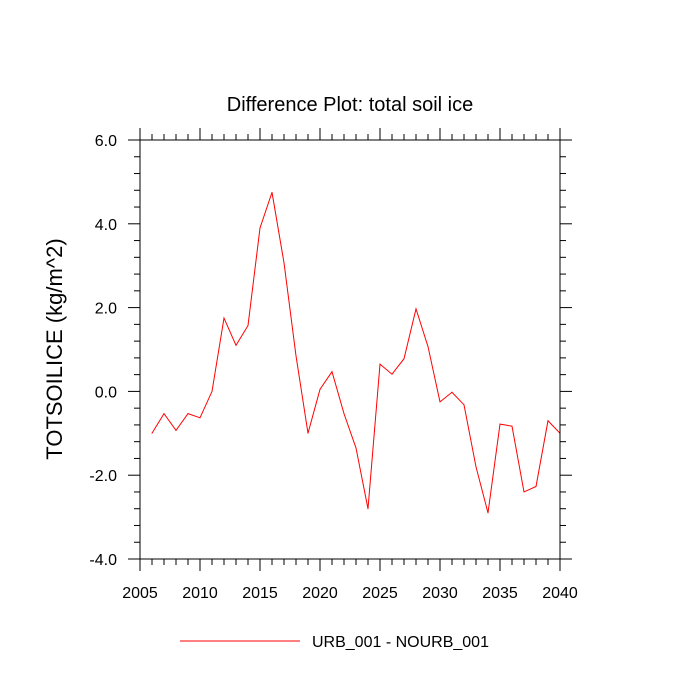 This screenshot has width=700, height=700. Describe the element at coordinates (106, 225) in the screenshot. I see `y-tick-label: 4.0` at that location.